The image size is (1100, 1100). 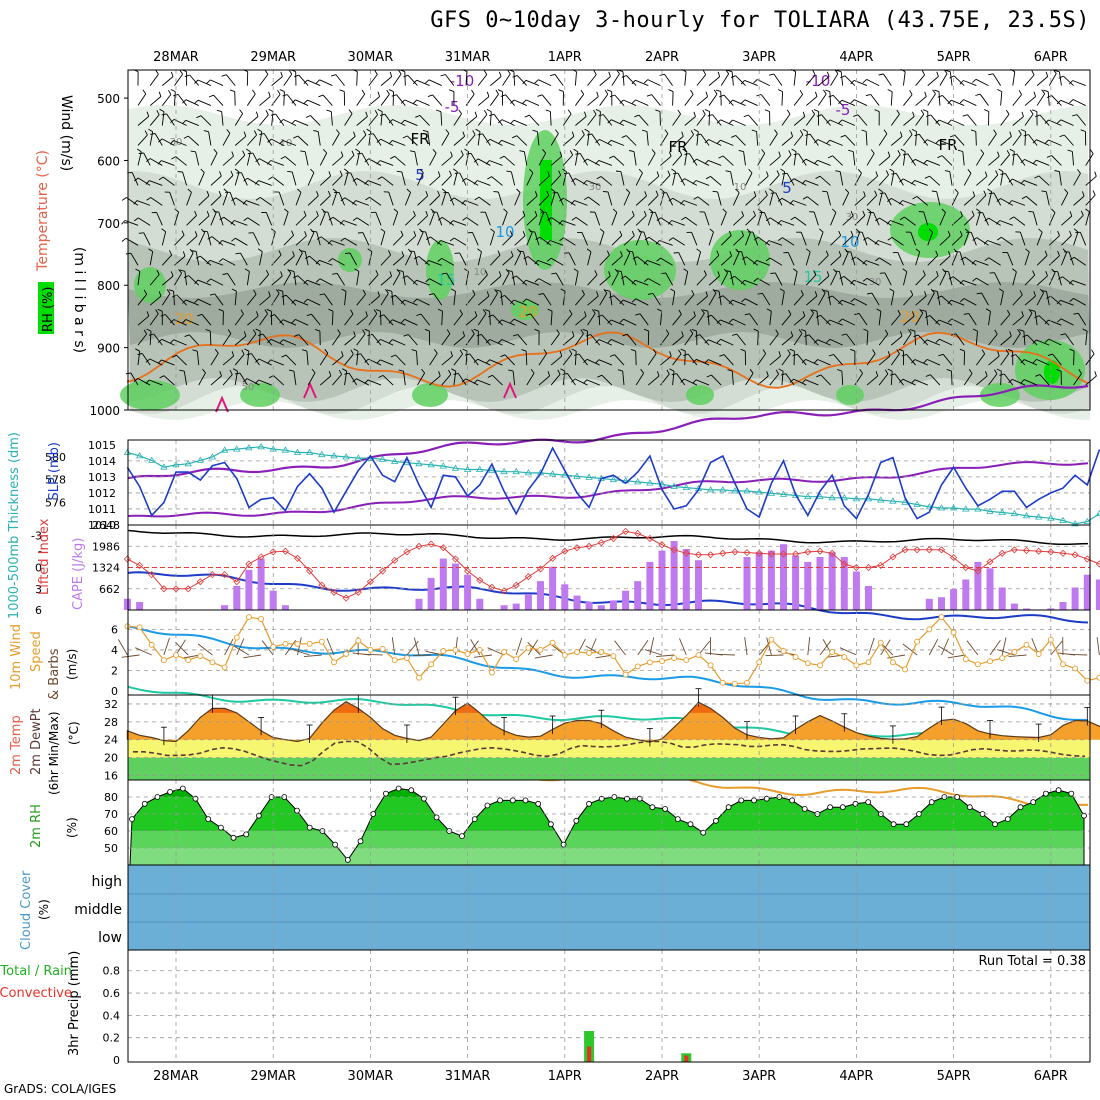 I want to click on upper-ytick: 900, so click(x=108, y=349).